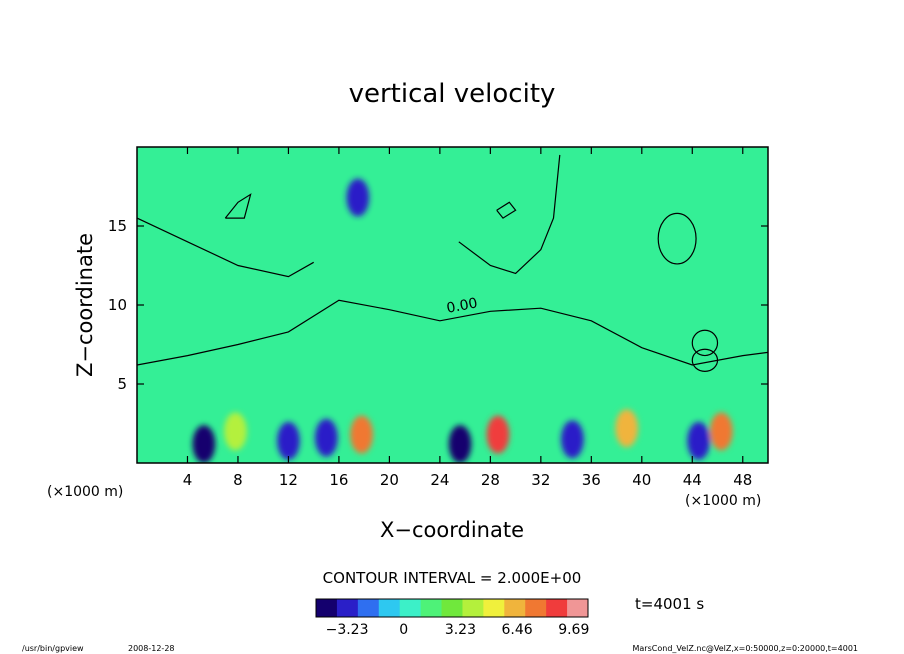 This screenshot has width=904, height=654. What do you see at coordinates (669, 604) in the screenshot?
I see `time-label: t=4001 s` at bounding box center [669, 604].